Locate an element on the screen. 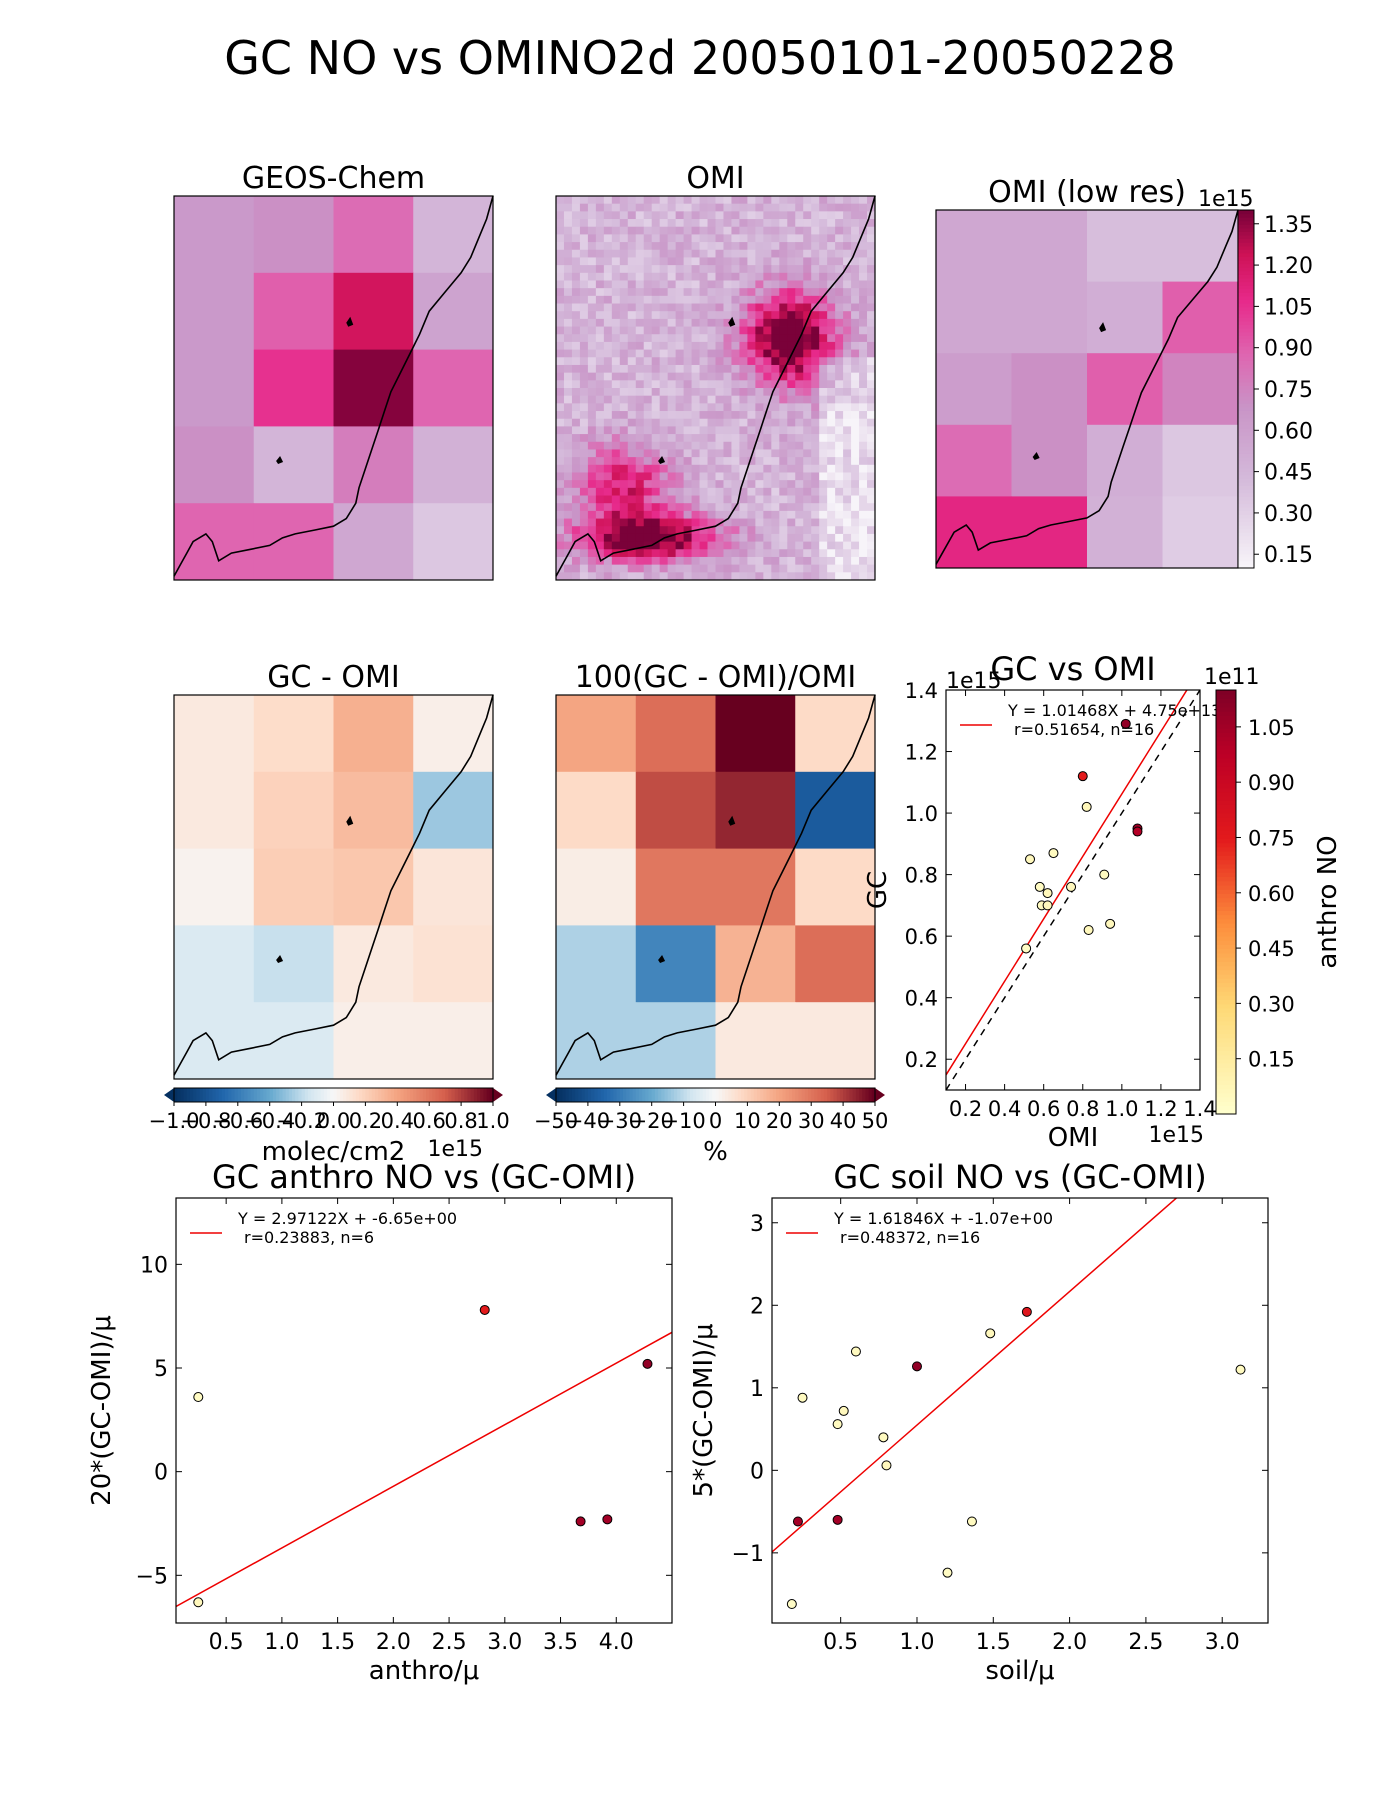 The width and height of the screenshot is (1400, 1800). lake-mark is located at coordinates (662, 958).